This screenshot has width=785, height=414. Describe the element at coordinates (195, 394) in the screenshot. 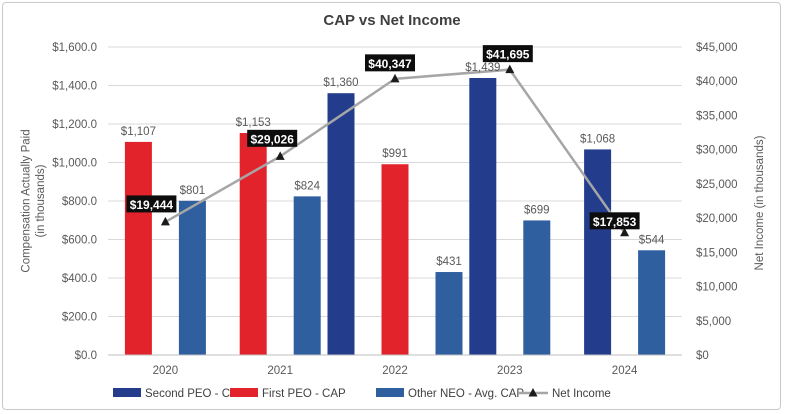

I see `legend-label: Second PEO - CAP` at that location.